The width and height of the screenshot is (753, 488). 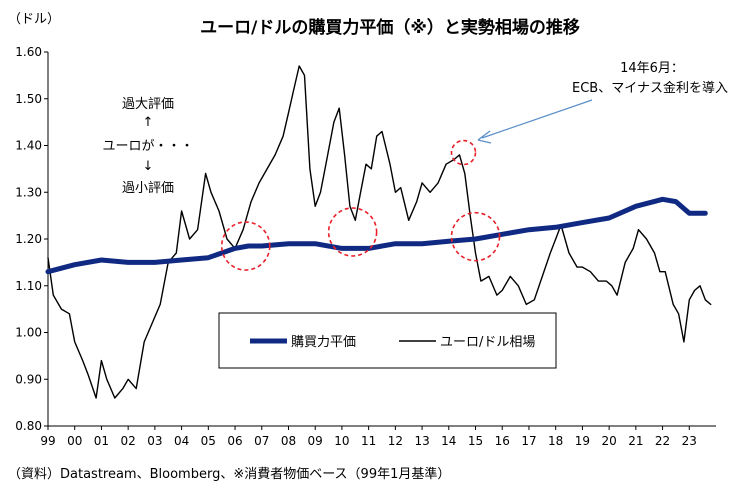 I want to click on x-tick-label: 15, so click(x=475, y=441).